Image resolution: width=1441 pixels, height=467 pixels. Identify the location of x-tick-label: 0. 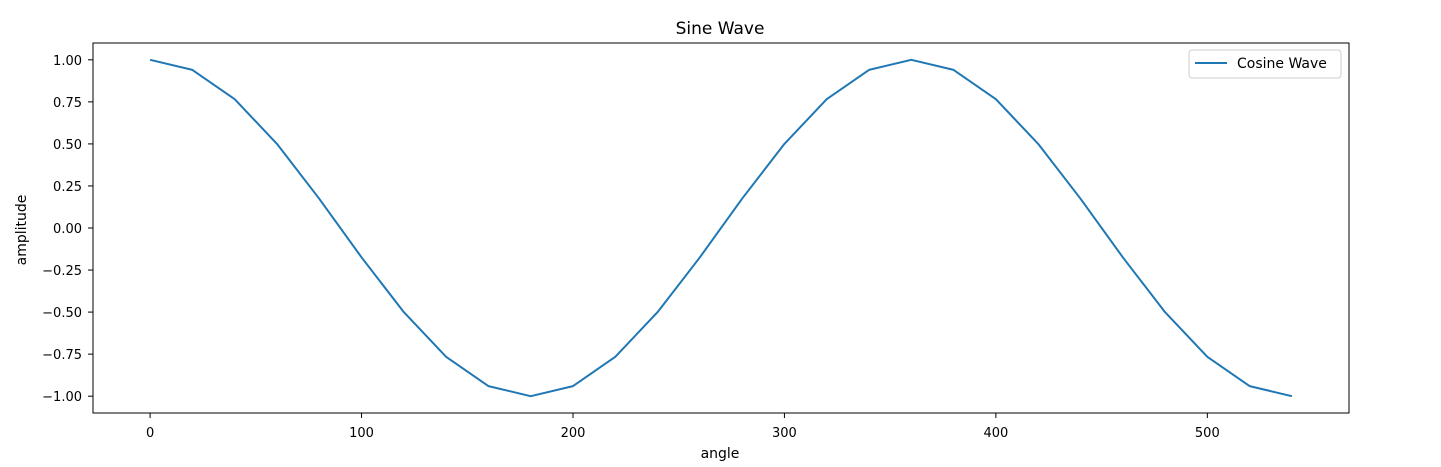
(150, 433).